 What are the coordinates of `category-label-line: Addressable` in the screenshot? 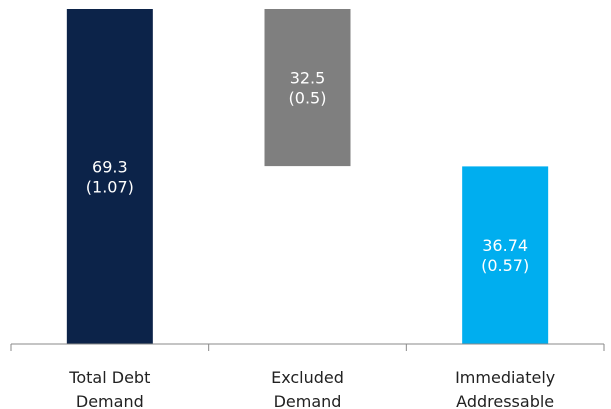 It's located at (505, 400).